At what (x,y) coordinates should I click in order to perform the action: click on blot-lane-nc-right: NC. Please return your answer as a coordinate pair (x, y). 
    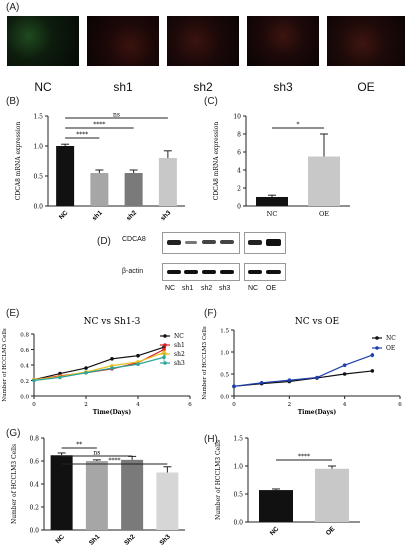
    Looking at the image, I should click on (253, 288).